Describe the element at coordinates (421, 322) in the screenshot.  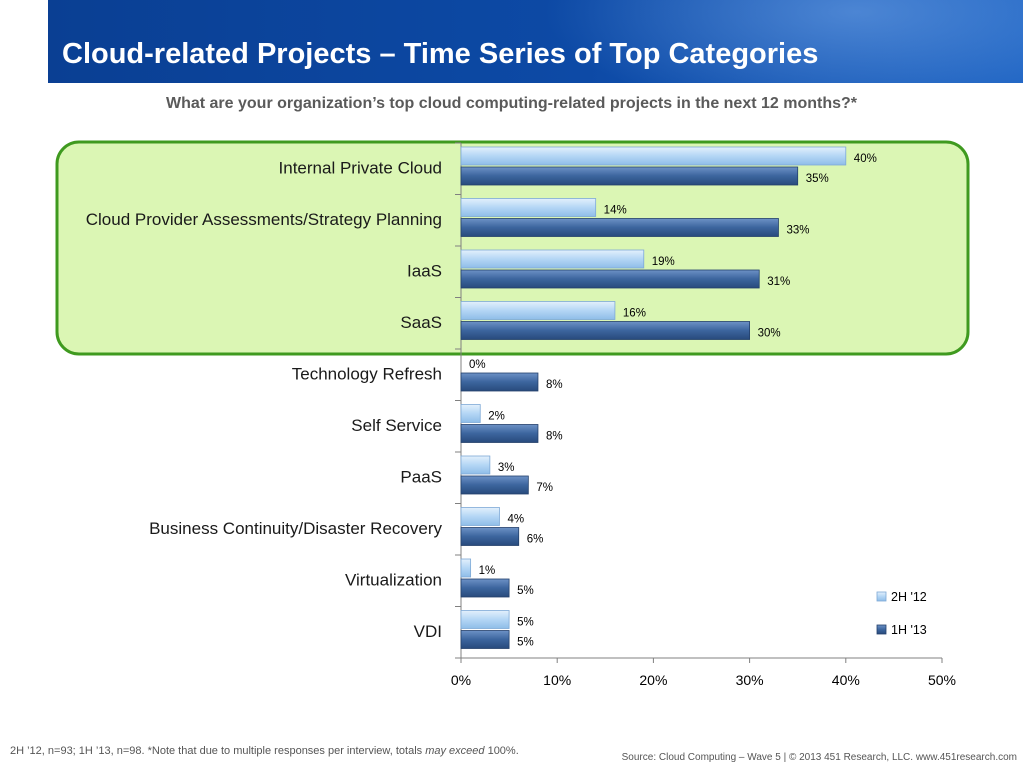
I see `category-label: SaaS` at that location.